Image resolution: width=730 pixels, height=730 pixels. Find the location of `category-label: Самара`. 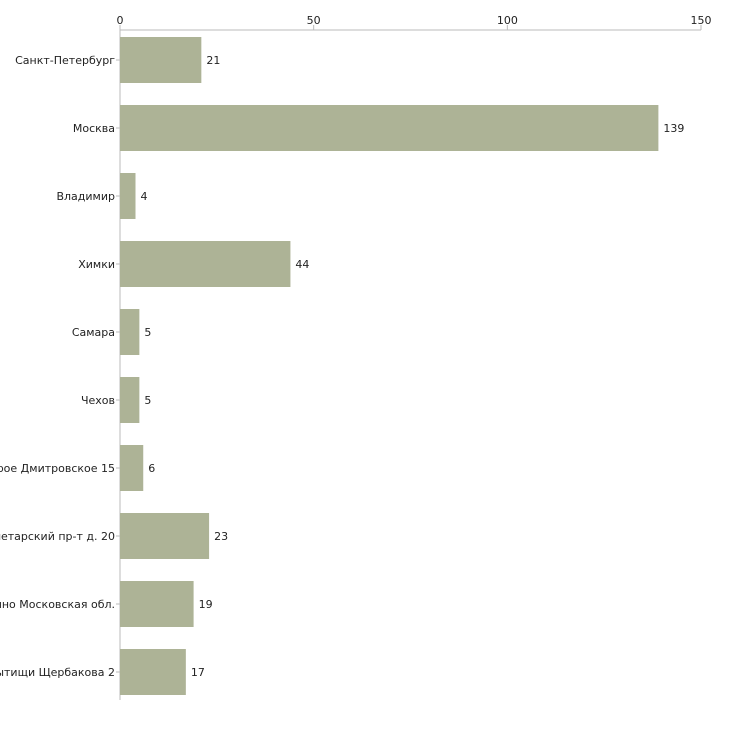

category-label: Самара is located at coordinates (93, 332).